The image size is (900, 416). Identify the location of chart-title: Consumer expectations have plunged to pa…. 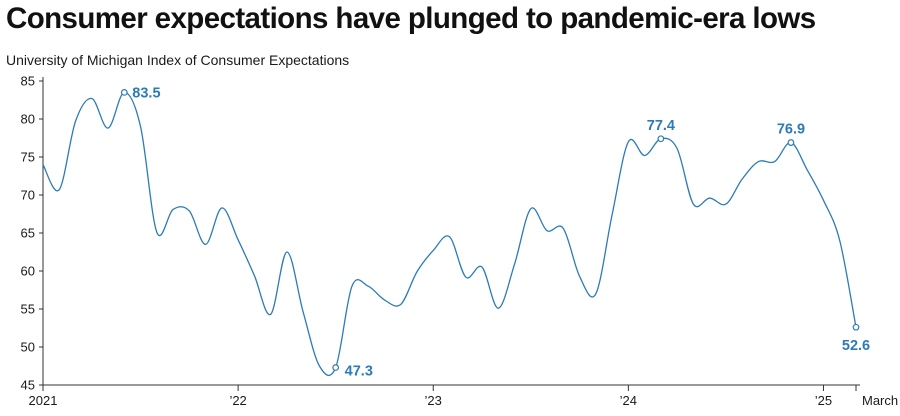
(411, 18).